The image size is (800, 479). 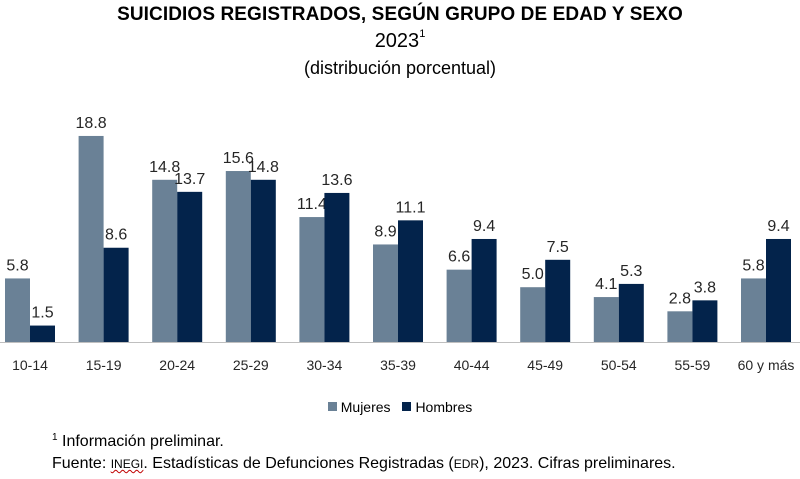 I want to click on data-label-mujeres-40-44: 6.6, so click(x=459, y=257).